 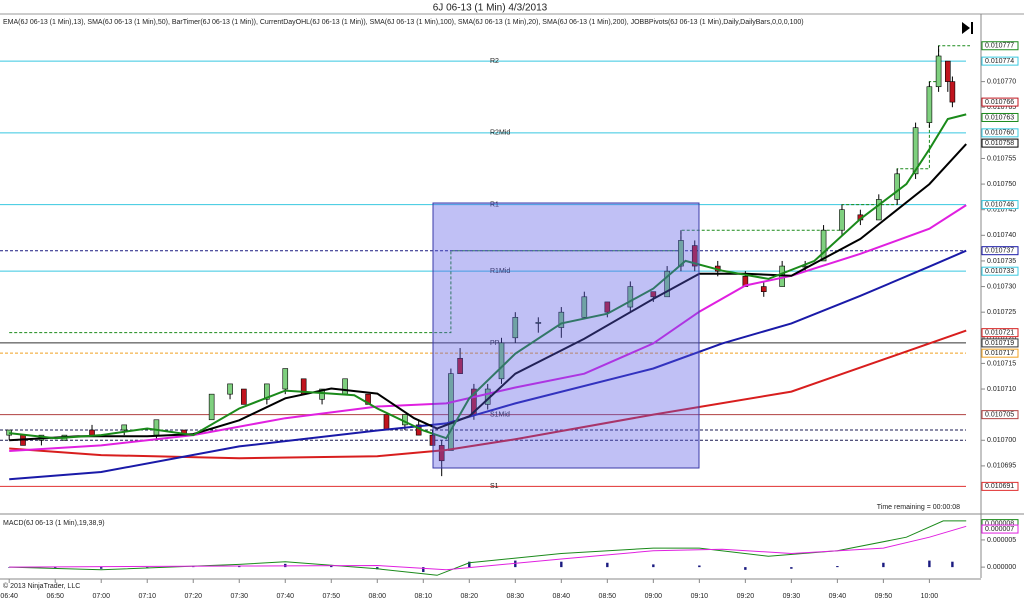 I want to click on indicator-line, so click(x=488, y=548).